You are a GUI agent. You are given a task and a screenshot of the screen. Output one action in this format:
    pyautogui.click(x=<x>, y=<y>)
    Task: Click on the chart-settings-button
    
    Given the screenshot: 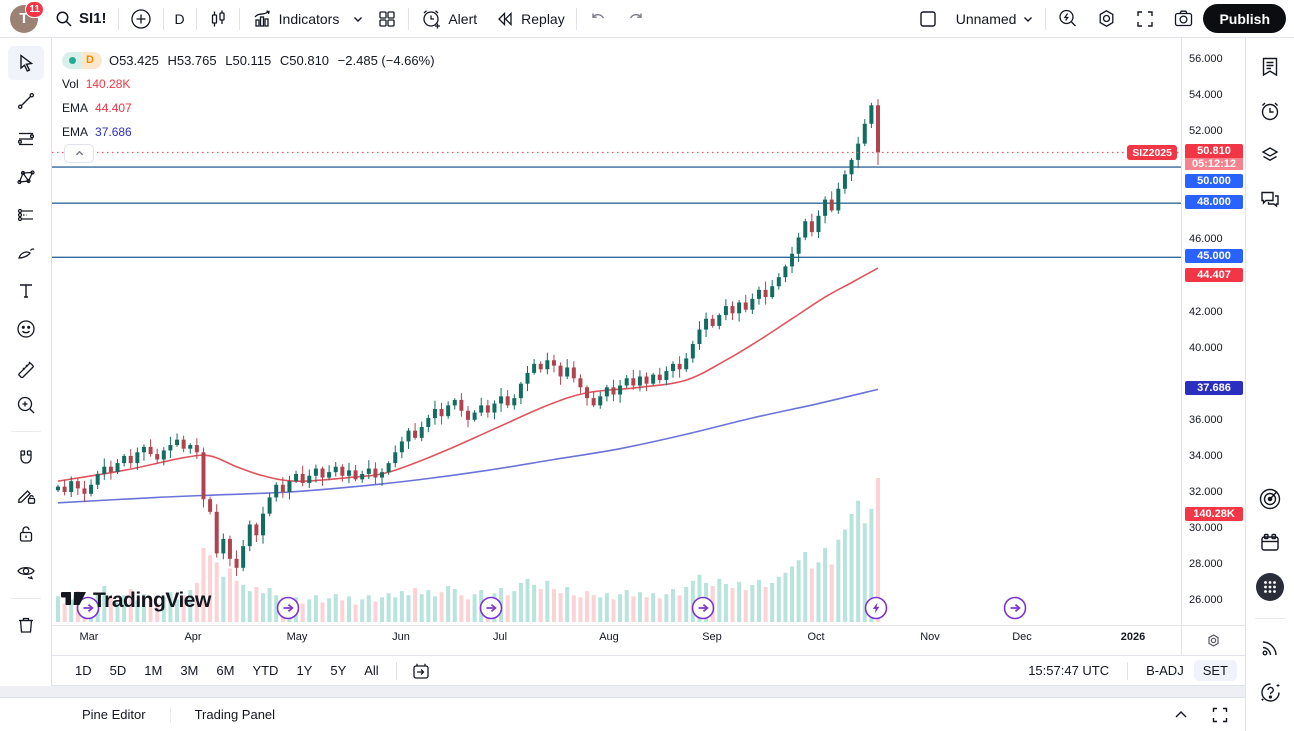 What is the action you would take?
    pyautogui.click(x=1106, y=19)
    